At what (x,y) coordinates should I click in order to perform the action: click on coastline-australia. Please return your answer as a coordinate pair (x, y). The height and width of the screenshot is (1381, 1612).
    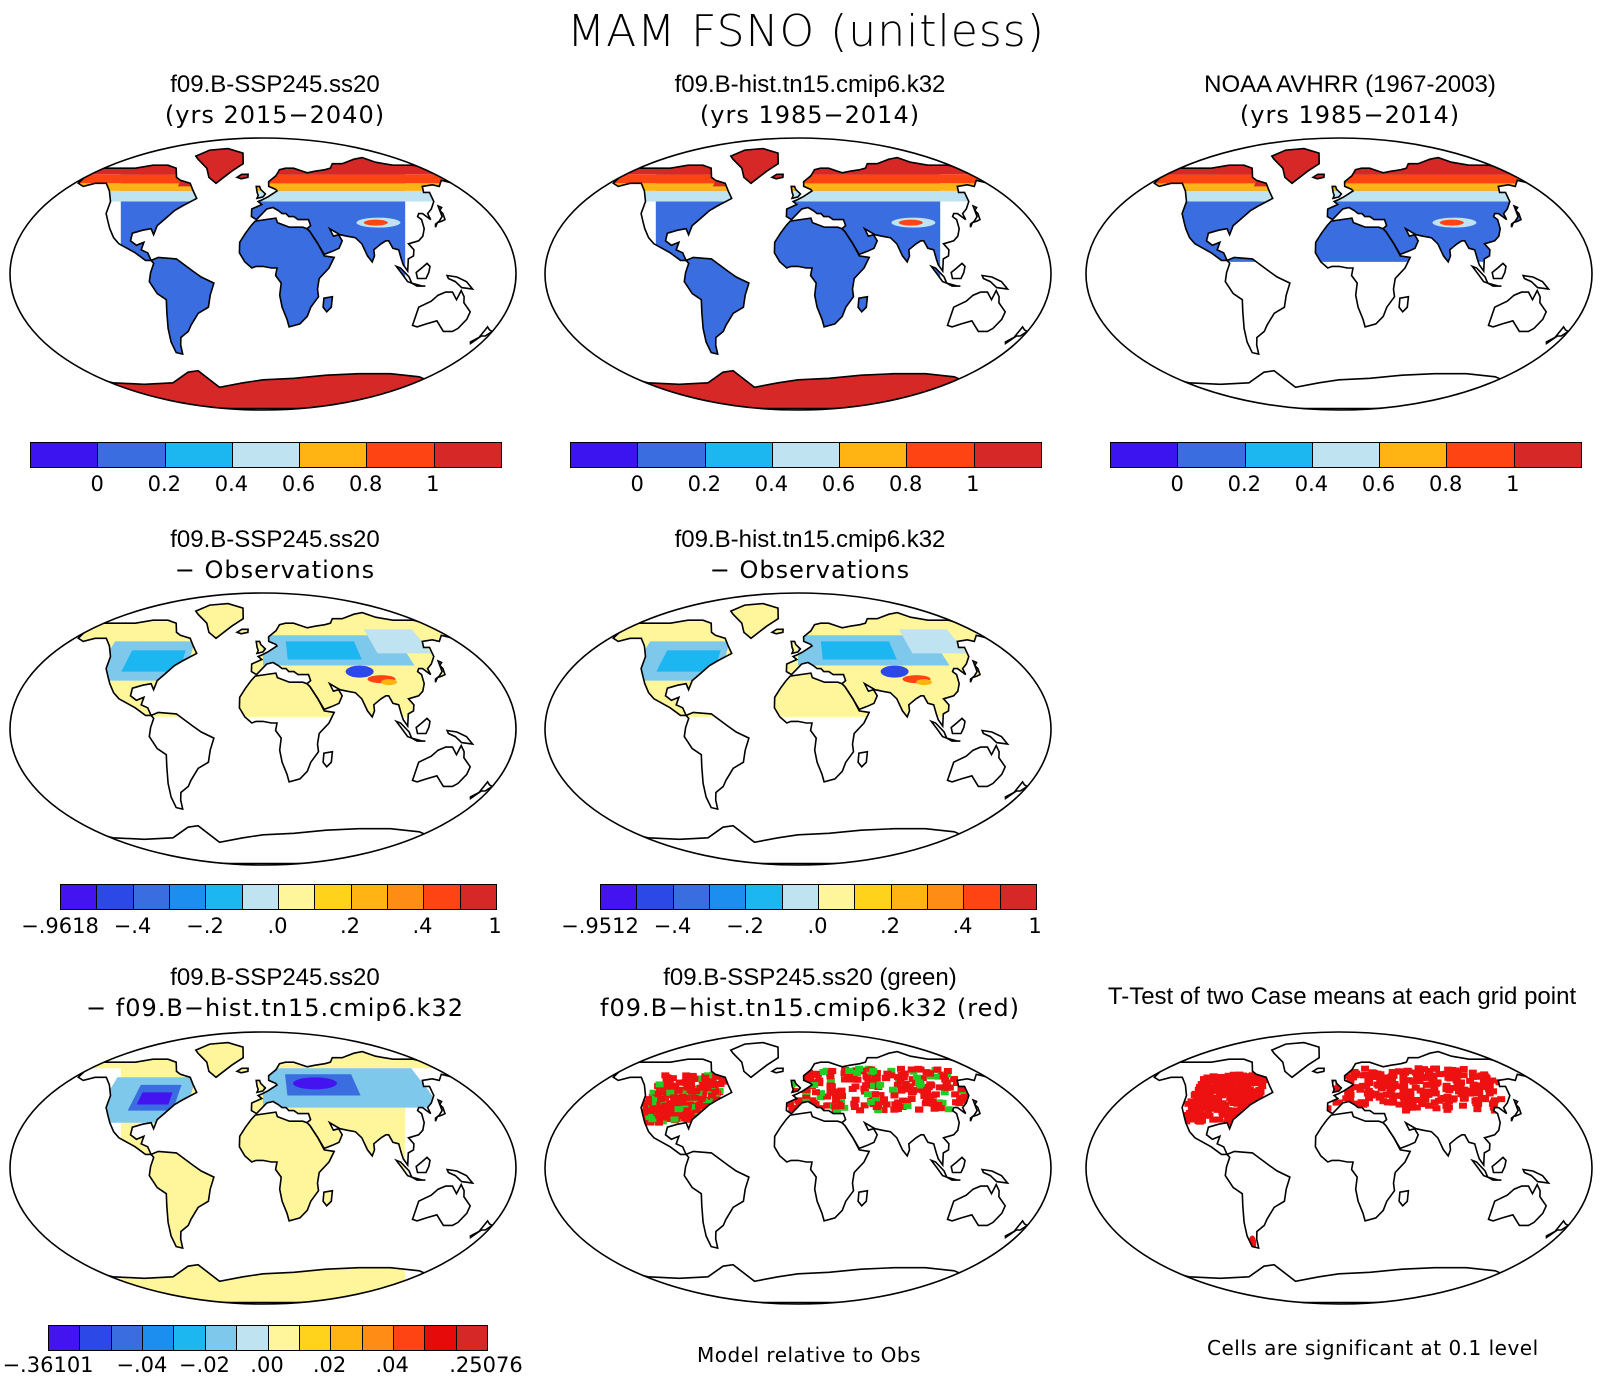
    Looking at the image, I should click on (976, 1204).